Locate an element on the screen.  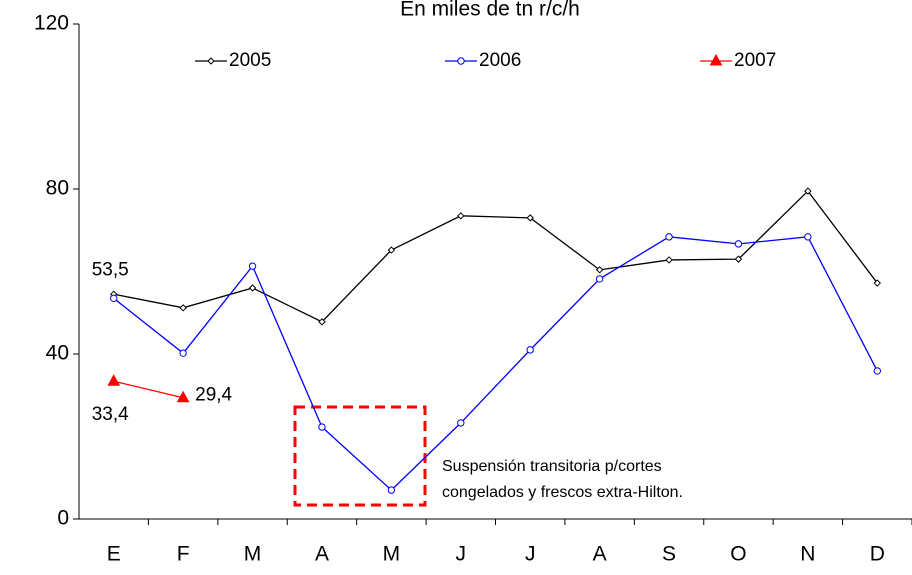
x-tick-label: S is located at coordinates (669, 554).